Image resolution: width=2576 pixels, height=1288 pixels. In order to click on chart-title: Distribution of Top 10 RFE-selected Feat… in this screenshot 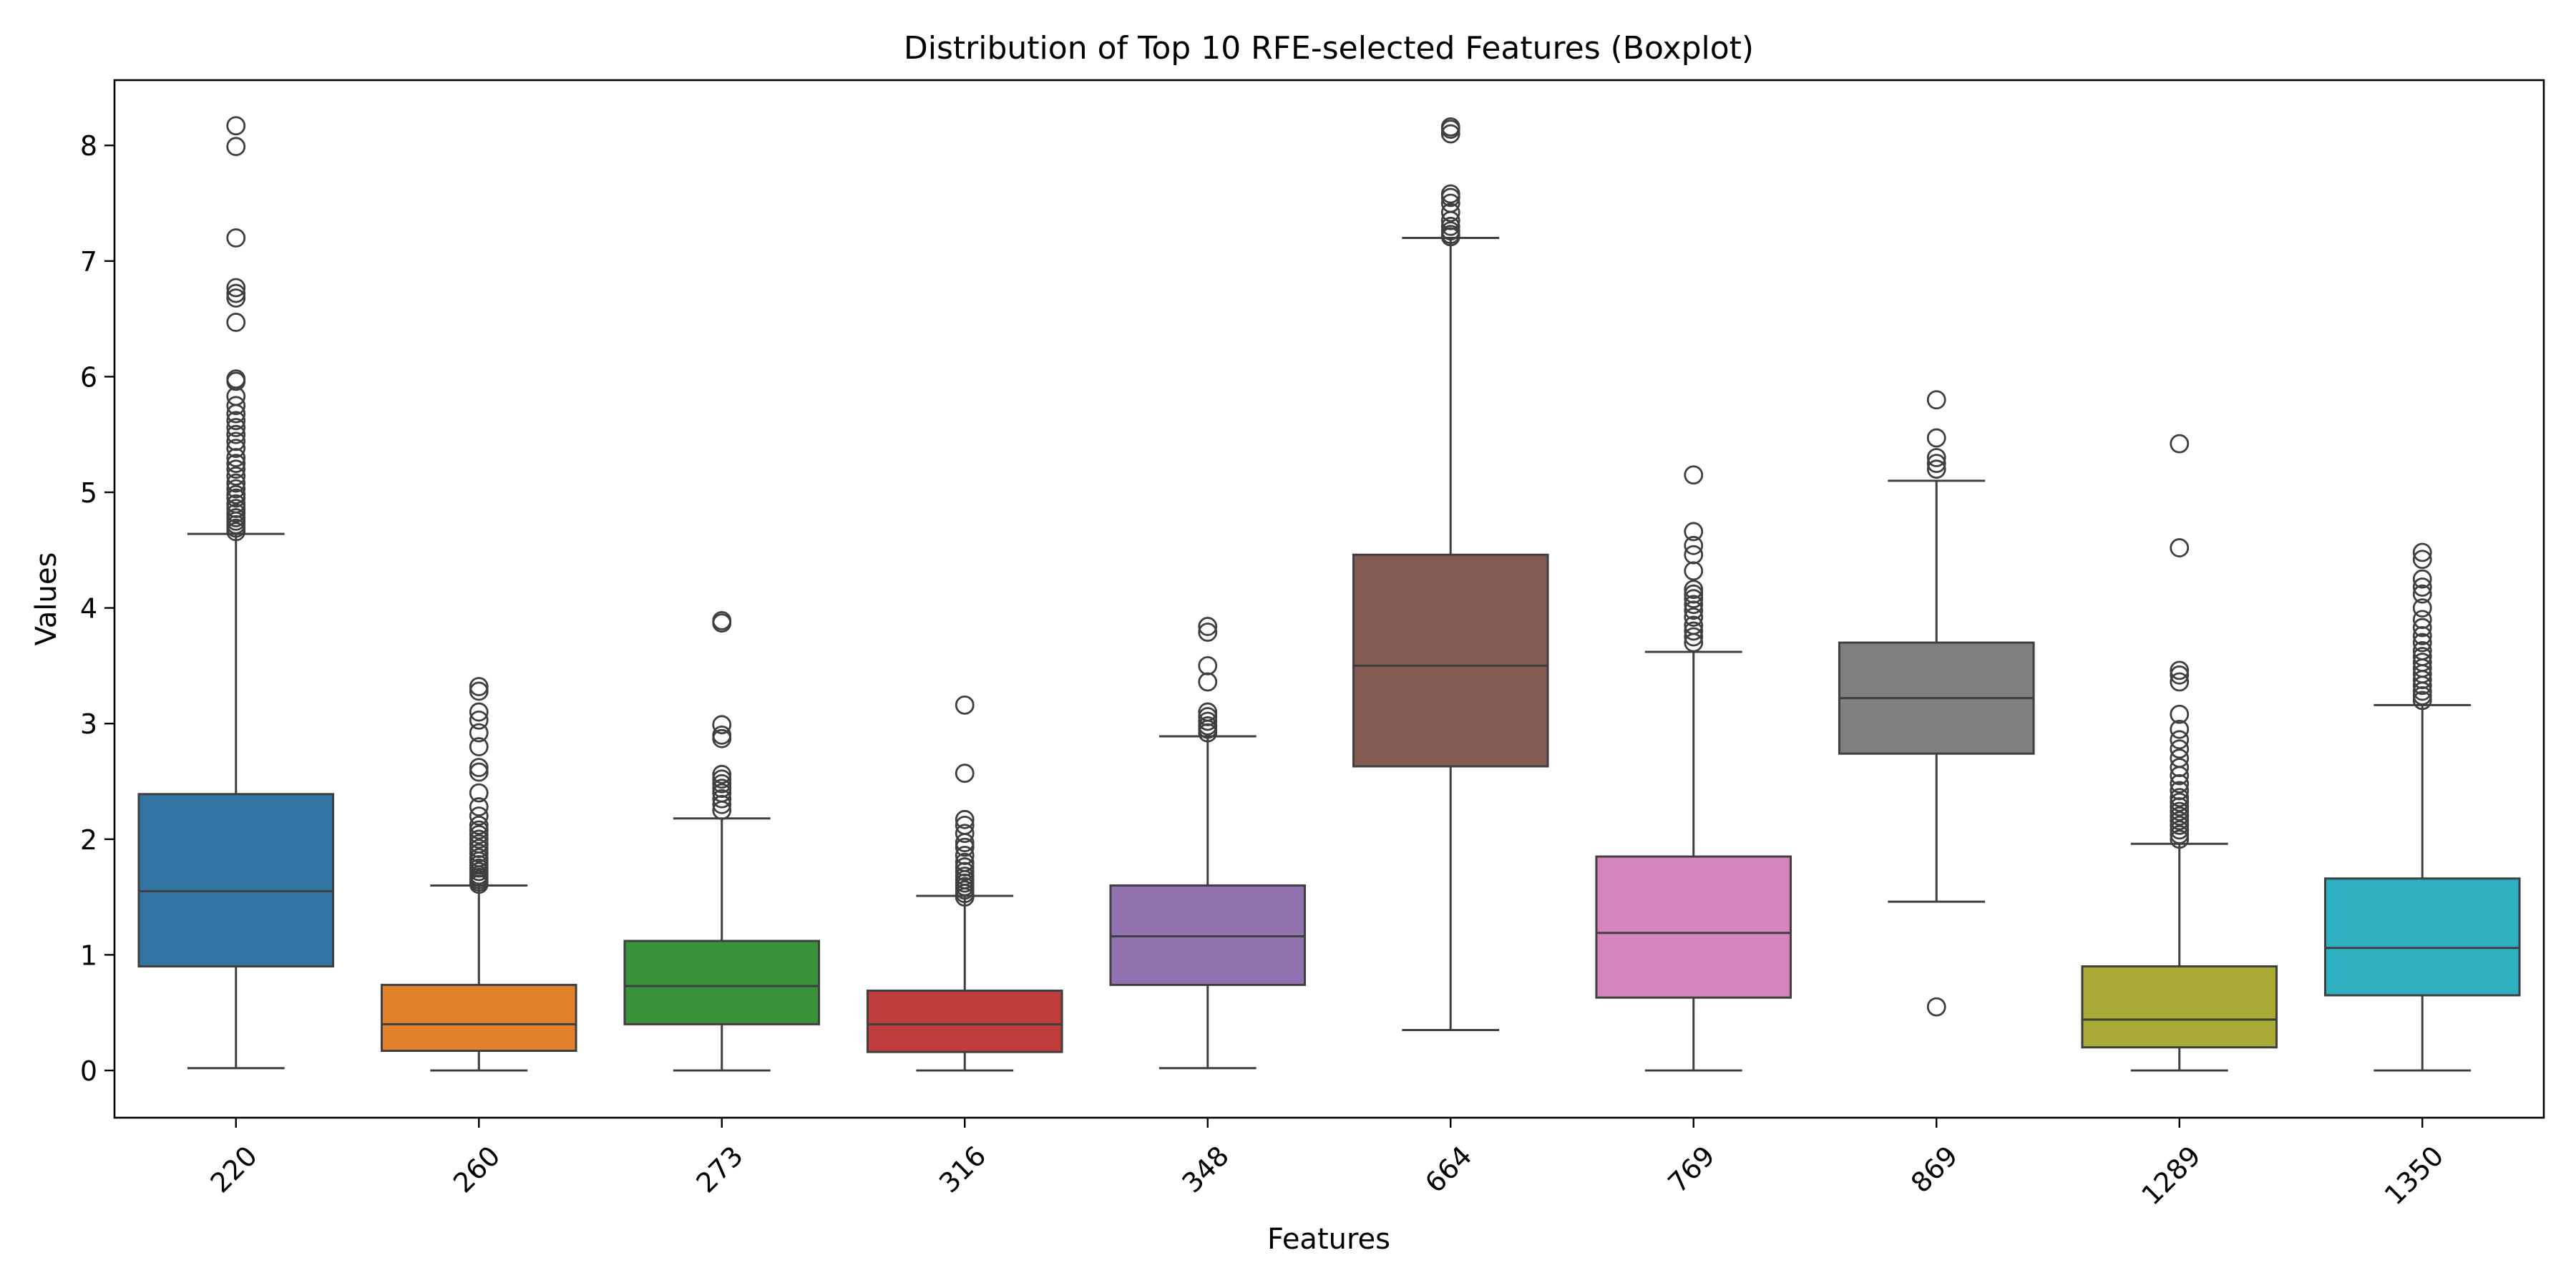, I will do `click(1329, 48)`.